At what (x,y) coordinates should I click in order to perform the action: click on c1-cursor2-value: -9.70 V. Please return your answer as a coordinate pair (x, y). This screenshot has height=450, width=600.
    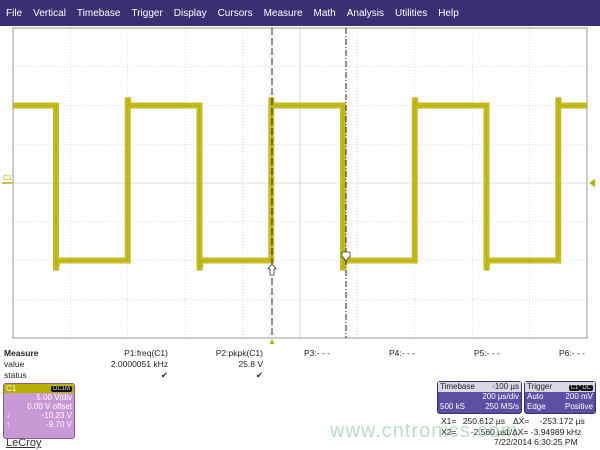
    Looking at the image, I should click on (59, 424).